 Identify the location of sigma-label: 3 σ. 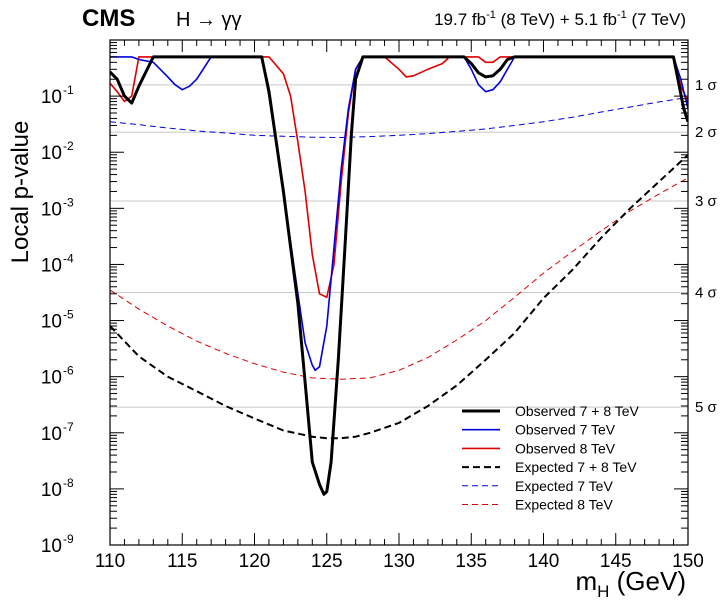
(706, 201).